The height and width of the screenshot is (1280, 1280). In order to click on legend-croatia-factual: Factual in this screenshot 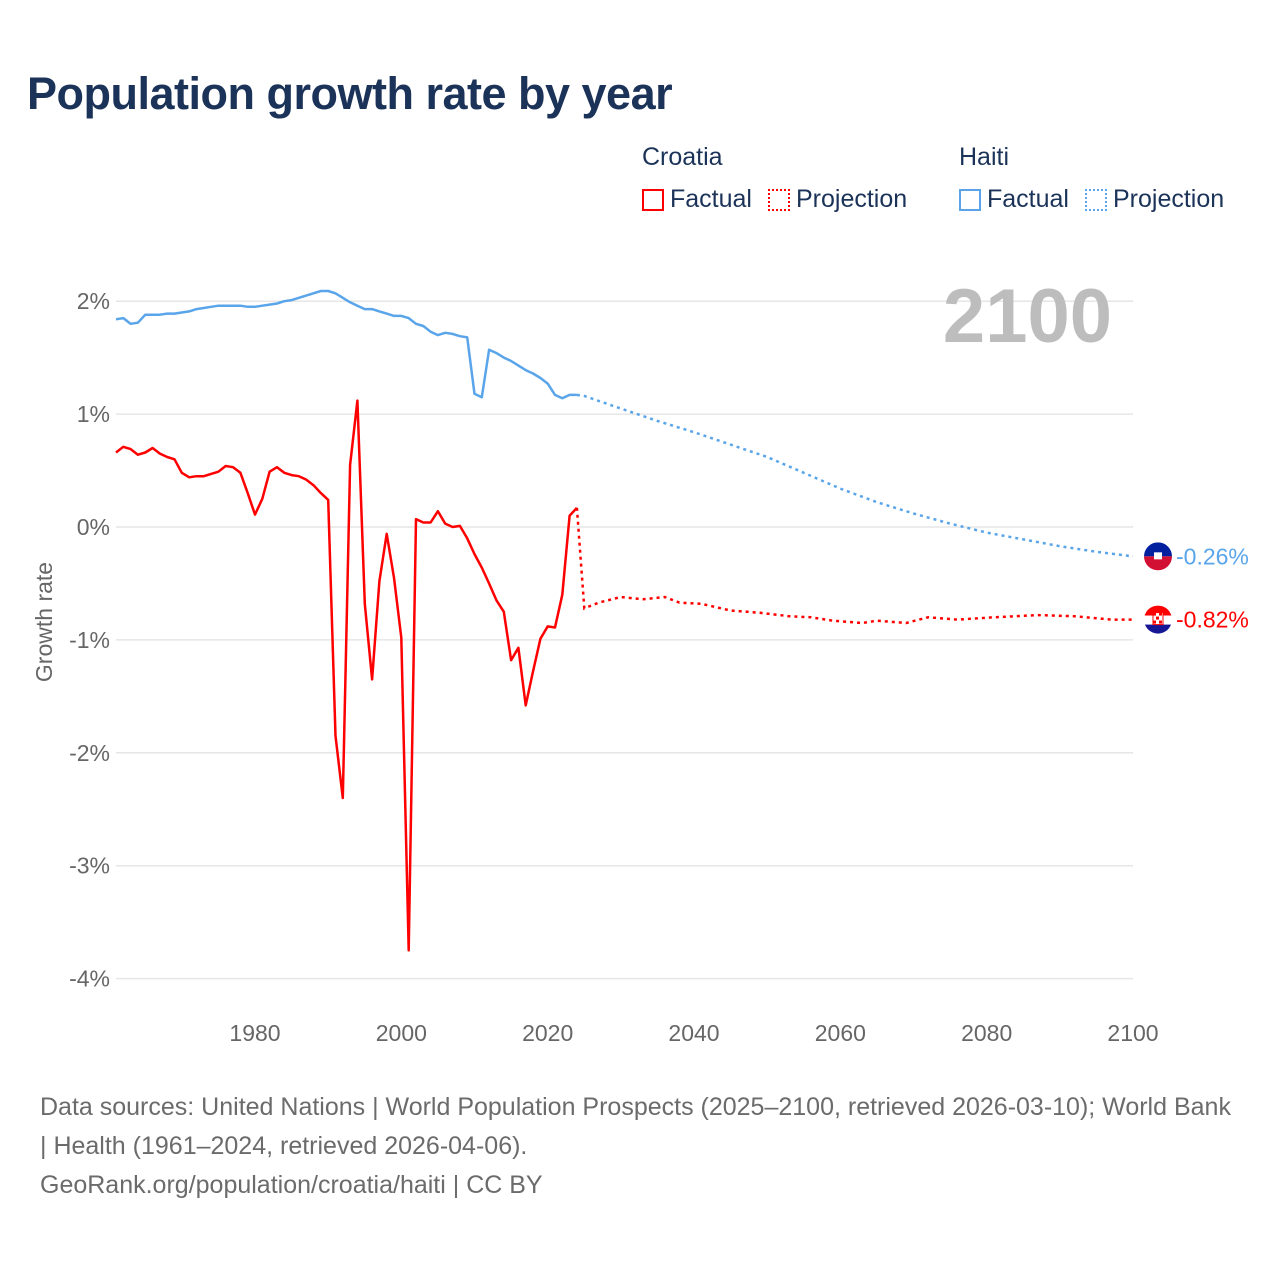, I will do `click(697, 199)`.